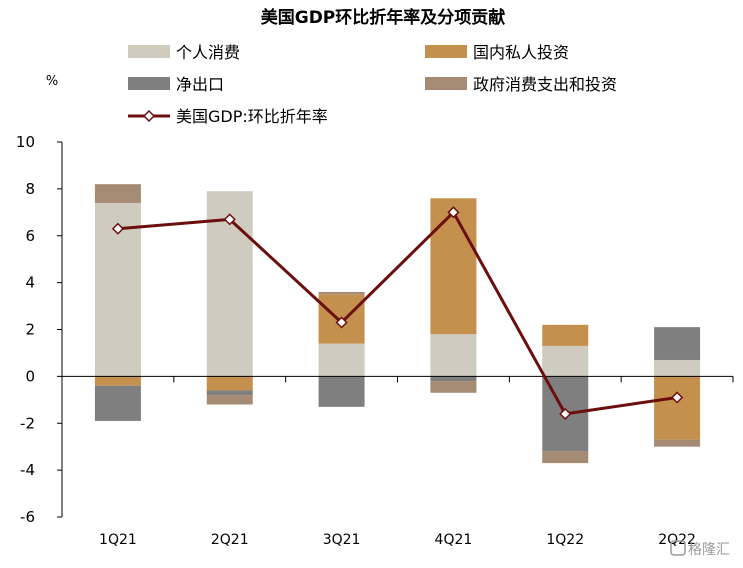  I want to click on gdp-point-4q21, so click(453, 212).